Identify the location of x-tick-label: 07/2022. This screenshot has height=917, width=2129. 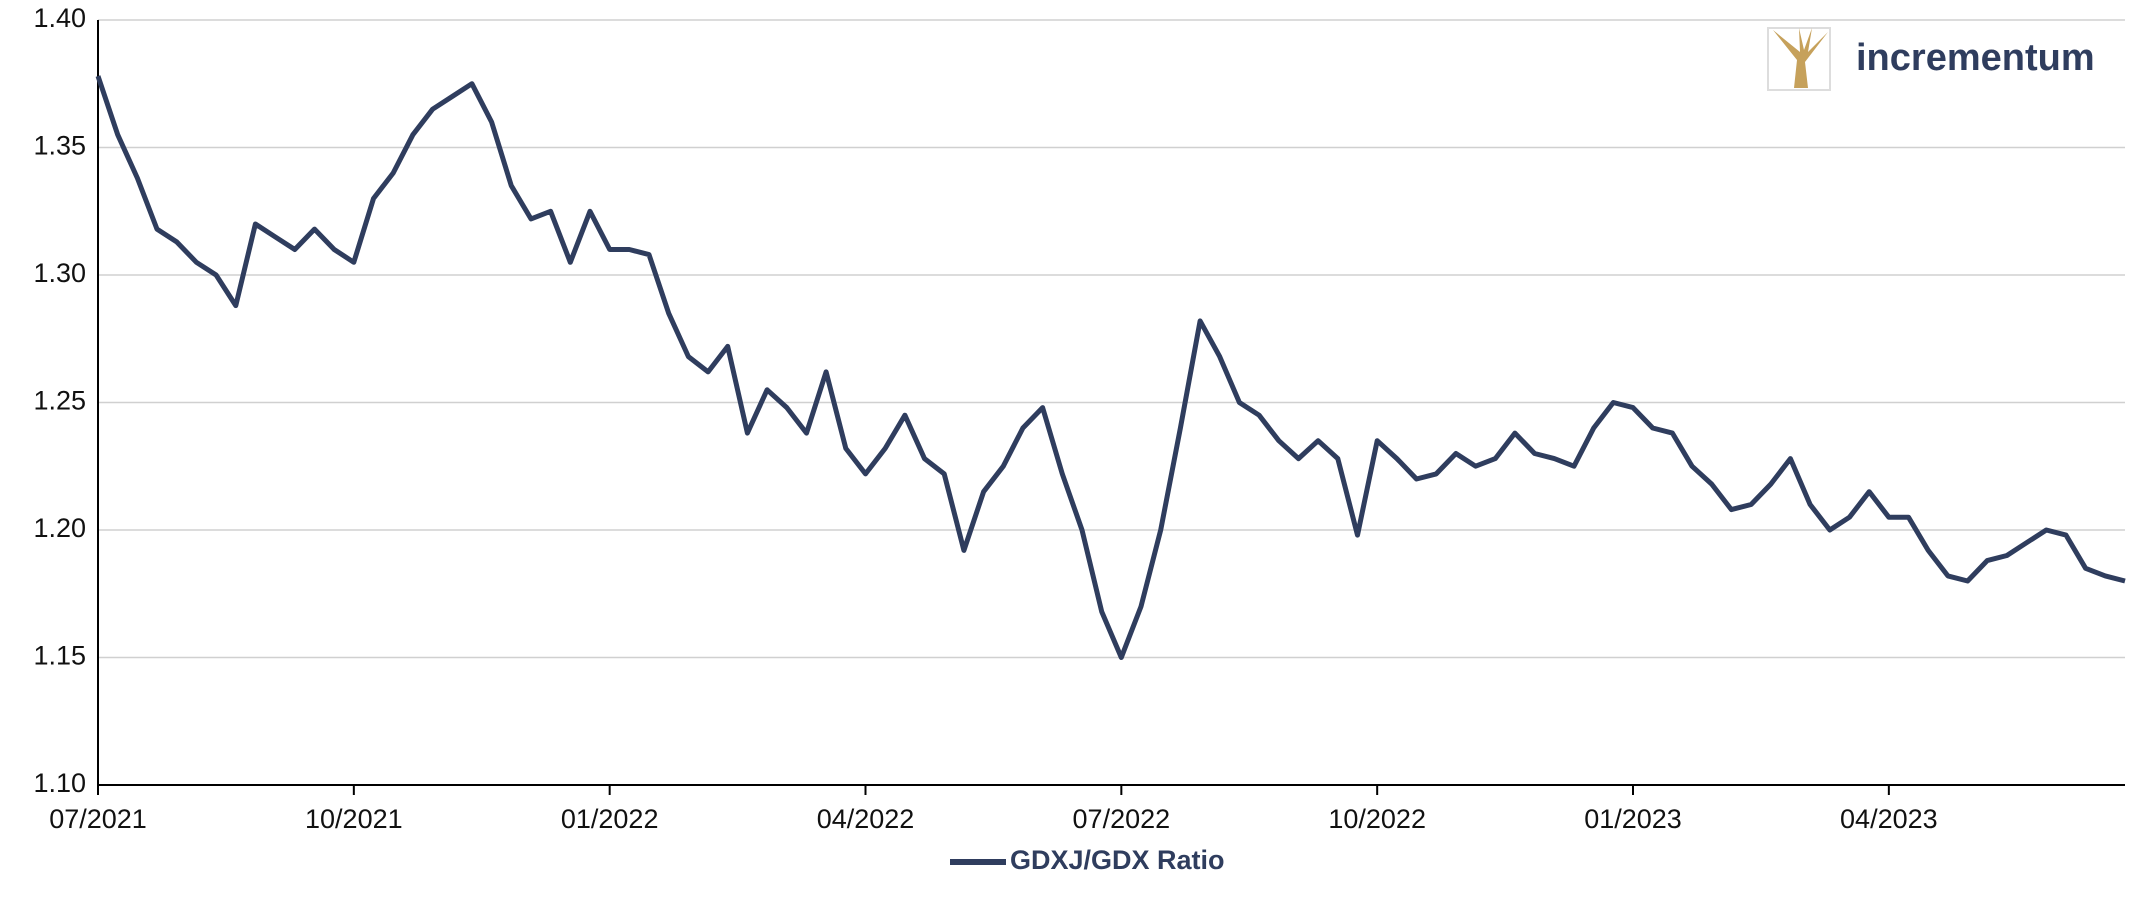
(1122, 819).